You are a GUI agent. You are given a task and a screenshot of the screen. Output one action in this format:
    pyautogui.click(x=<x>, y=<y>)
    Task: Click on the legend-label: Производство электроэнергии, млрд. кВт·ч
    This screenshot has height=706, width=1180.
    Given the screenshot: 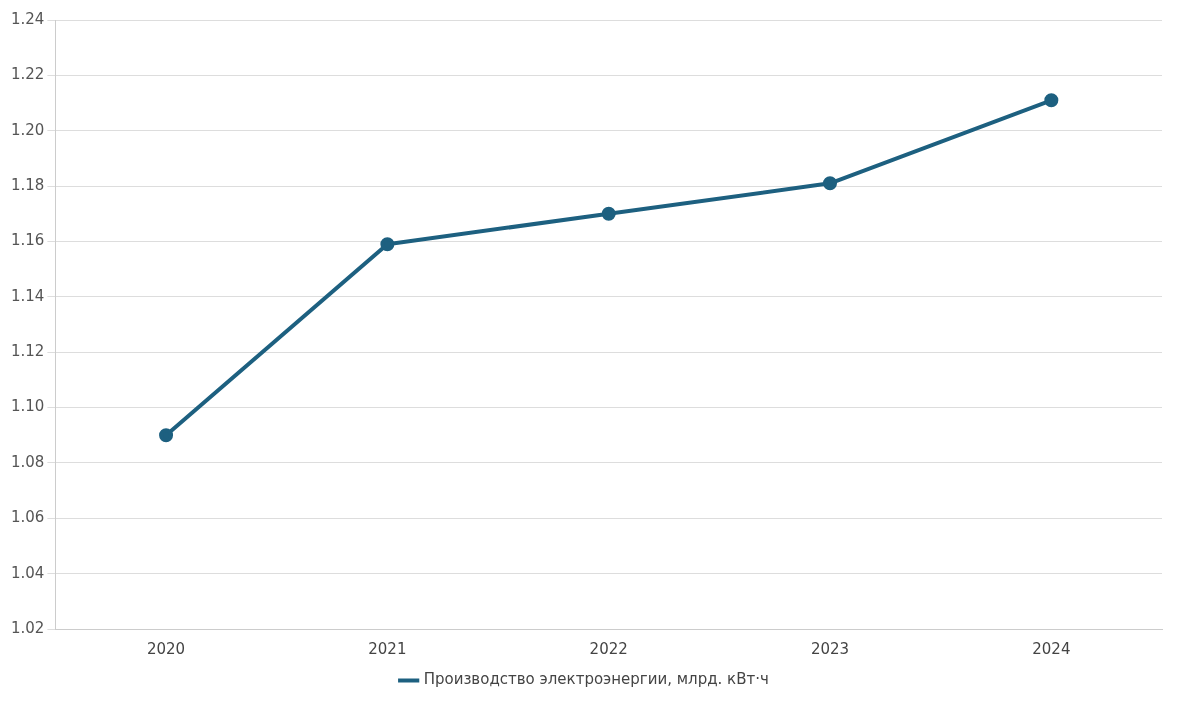 What is the action you would take?
    pyautogui.click(x=596, y=679)
    